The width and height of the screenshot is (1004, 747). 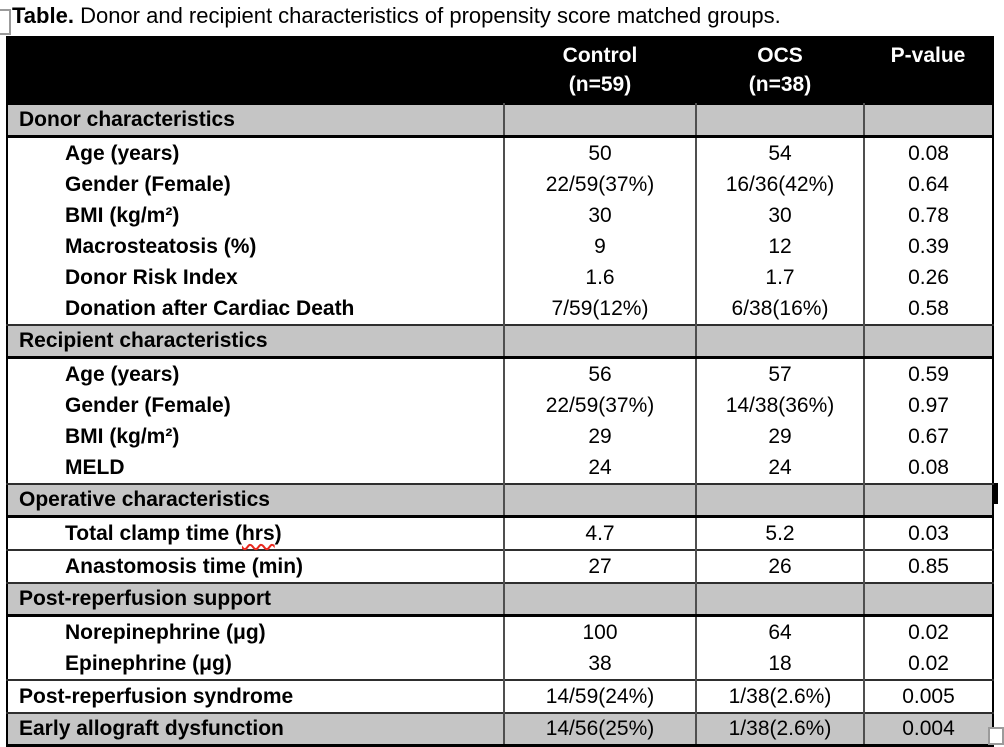 What do you see at coordinates (161, 246) in the screenshot?
I see `row-label: Macrosteatosis (%)` at bounding box center [161, 246].